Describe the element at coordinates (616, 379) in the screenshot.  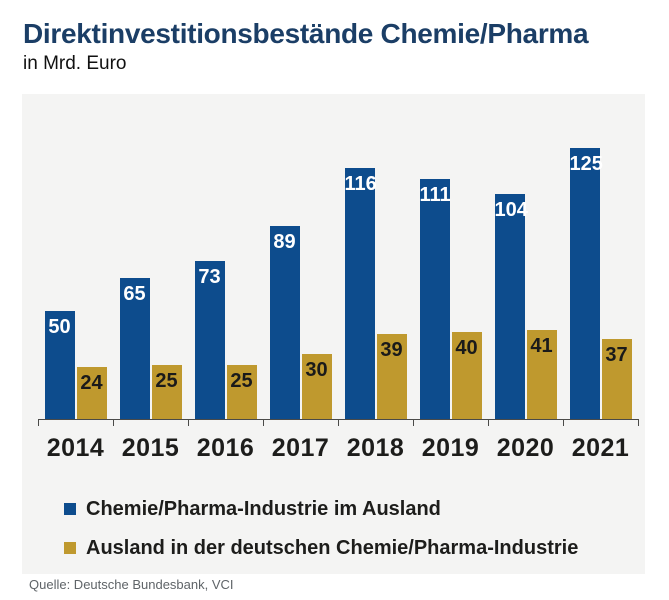
I see `bar-gold: 37` at that location.